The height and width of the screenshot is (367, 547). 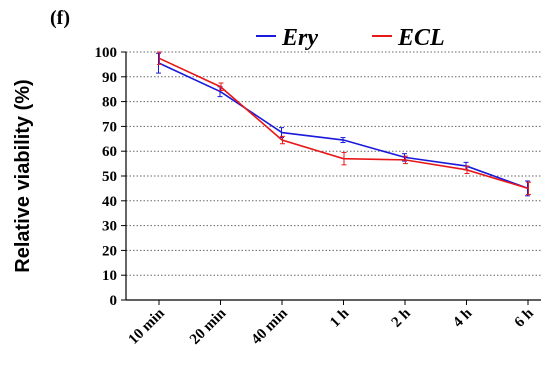 I want to click on x-tick-label: 1 h, so click(x=340, y=318).